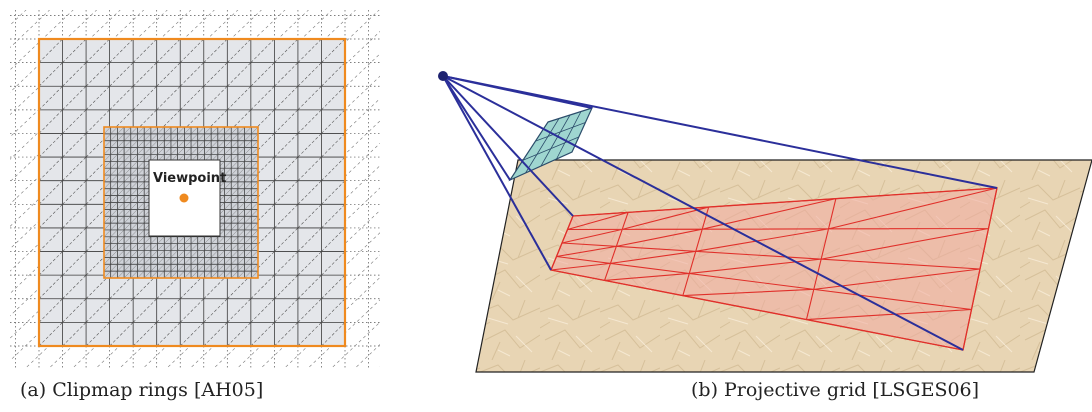  I want to click on screen-plane-lines, so click(554, 142).